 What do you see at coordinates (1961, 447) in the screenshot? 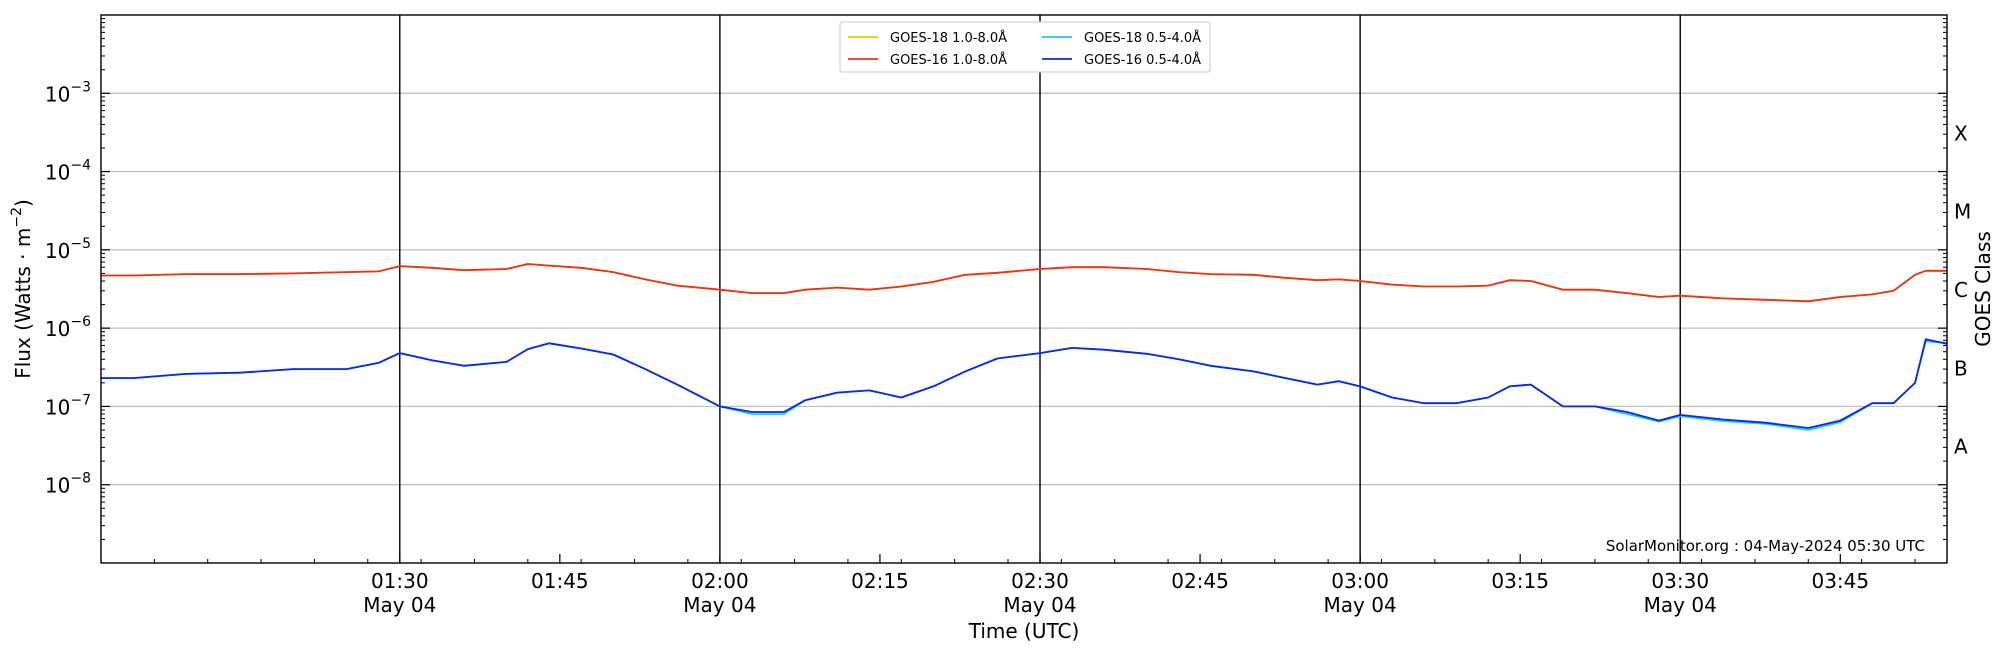
I see `goes-class-label: A` at bounding box center [1961, 447].